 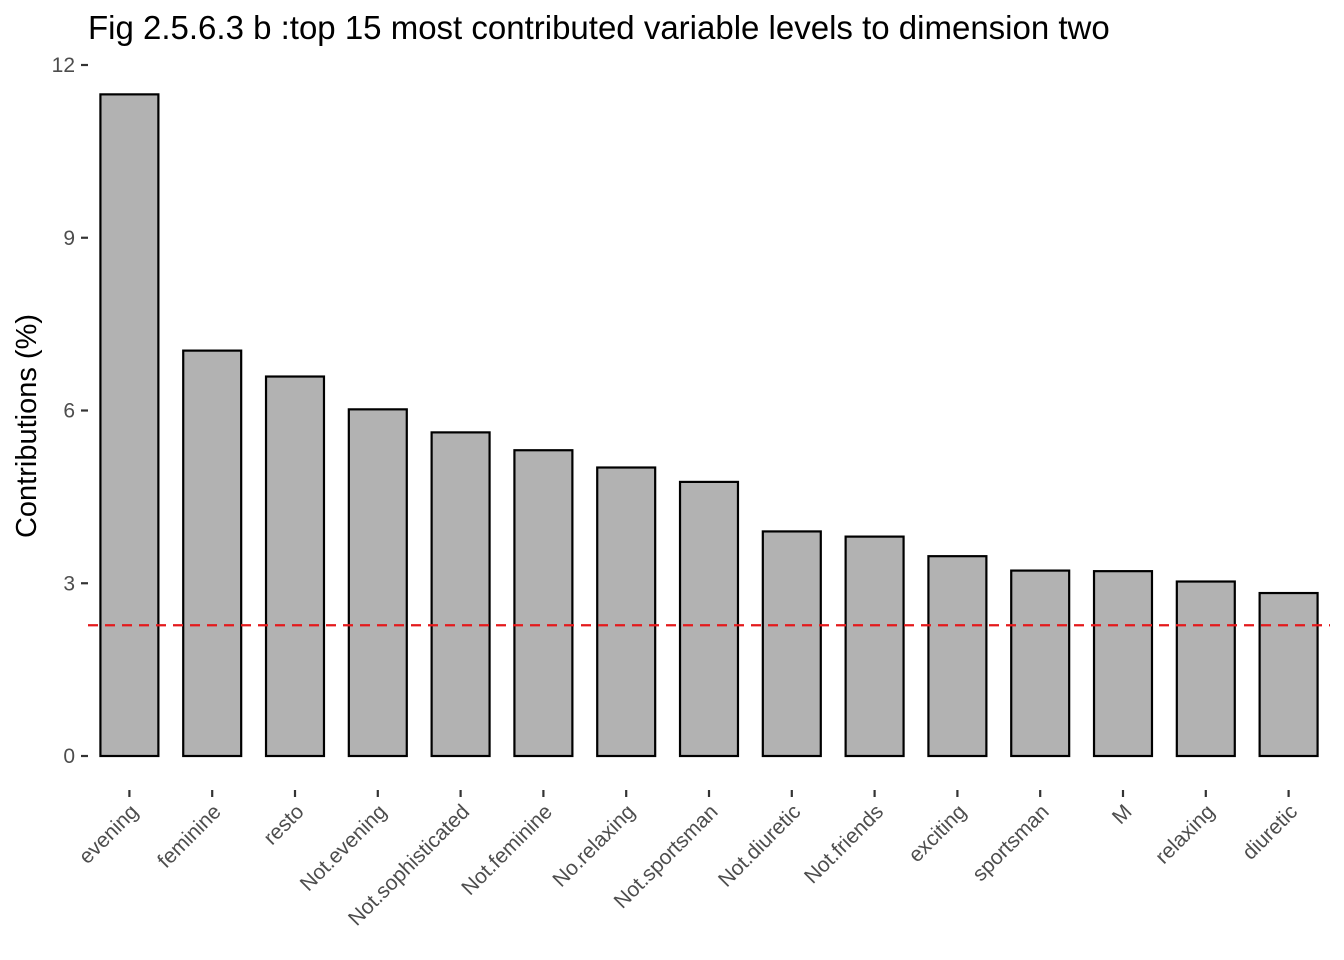 What do you see at coordinates (937, 833) in the screenshot?
I see `x-tick-label: exciting` at bounding box center [937, 833].